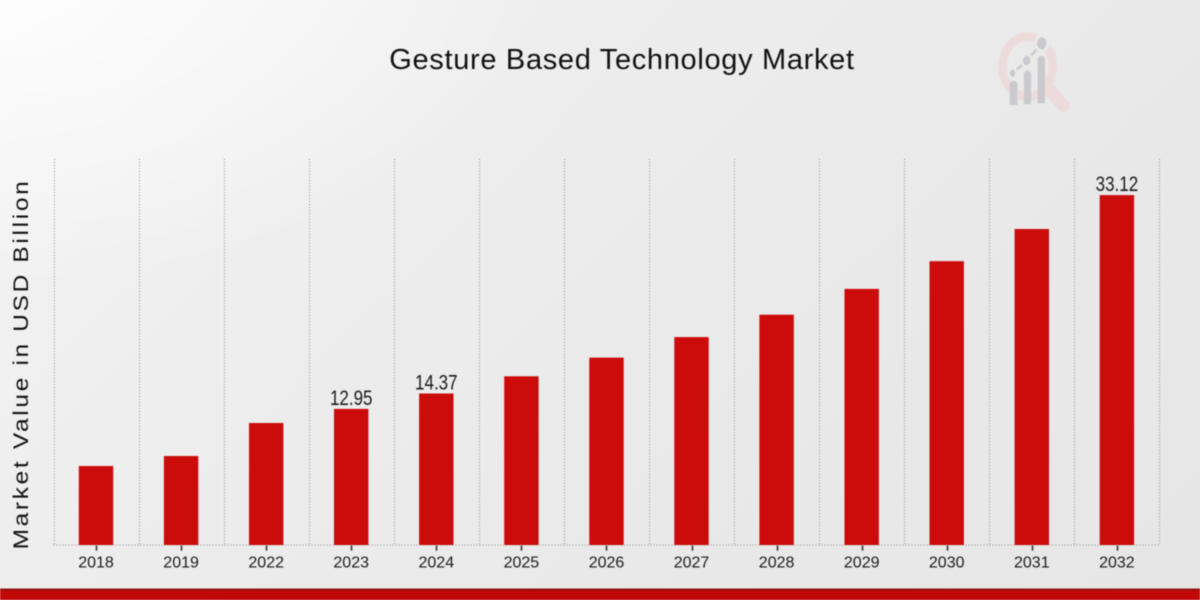  Describe the element at coordinates (96, 563) in the screenshot. I see `svg-text: 2018` at that location.